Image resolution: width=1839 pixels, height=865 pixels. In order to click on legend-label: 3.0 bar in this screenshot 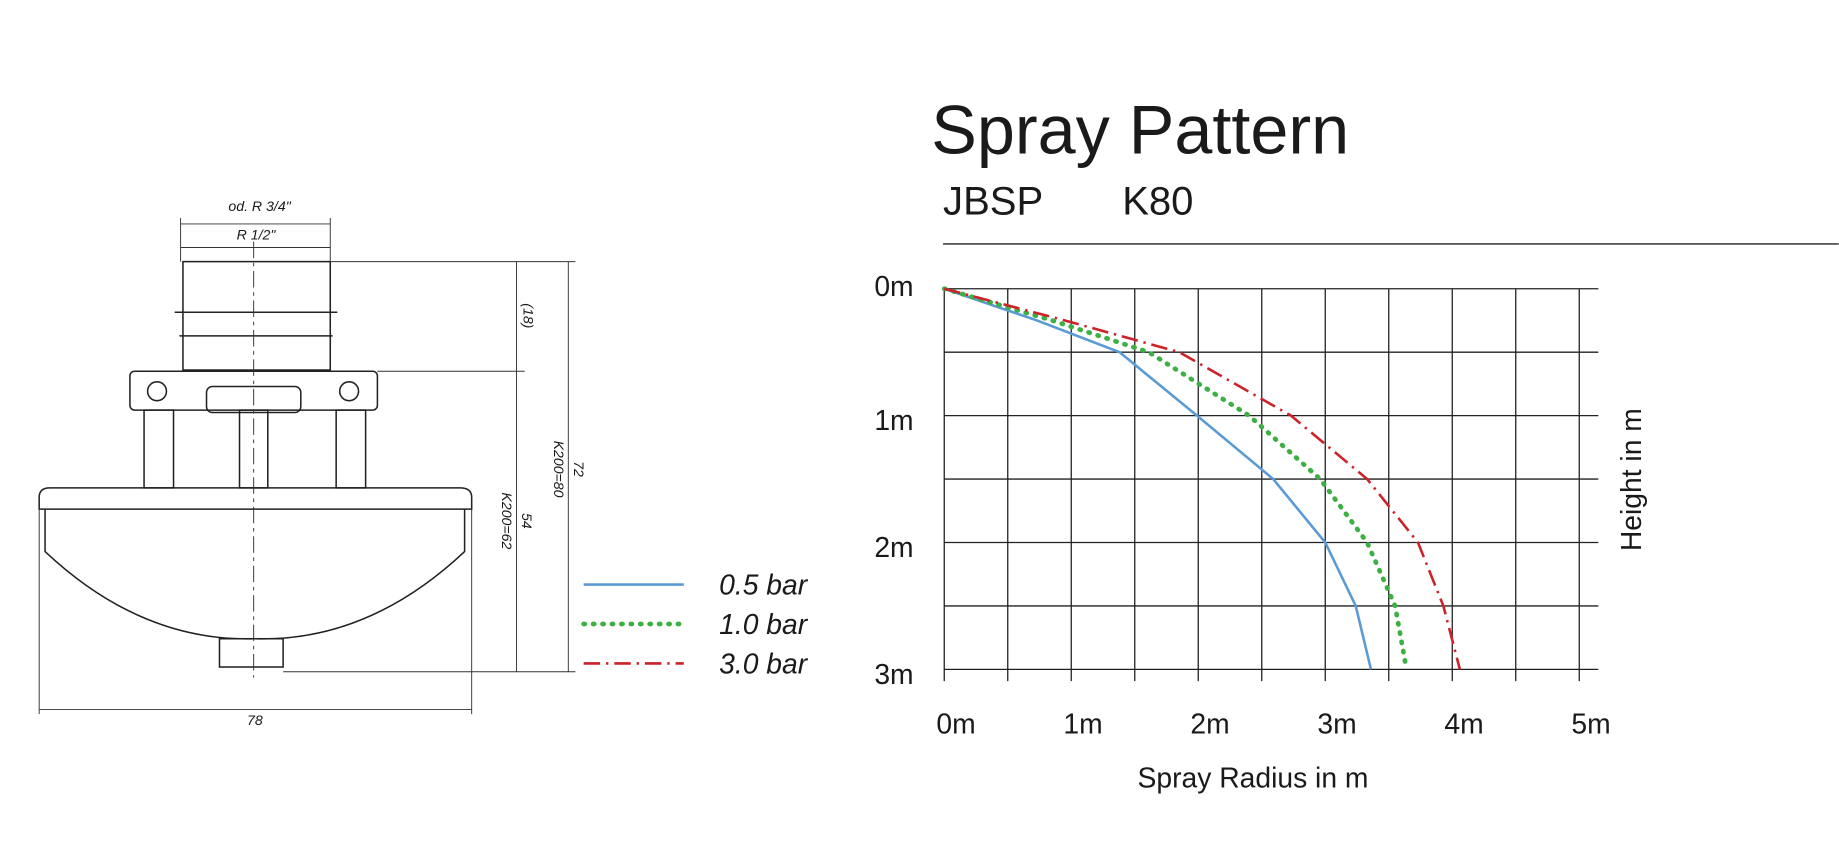, I will do `click(764, 663)`.